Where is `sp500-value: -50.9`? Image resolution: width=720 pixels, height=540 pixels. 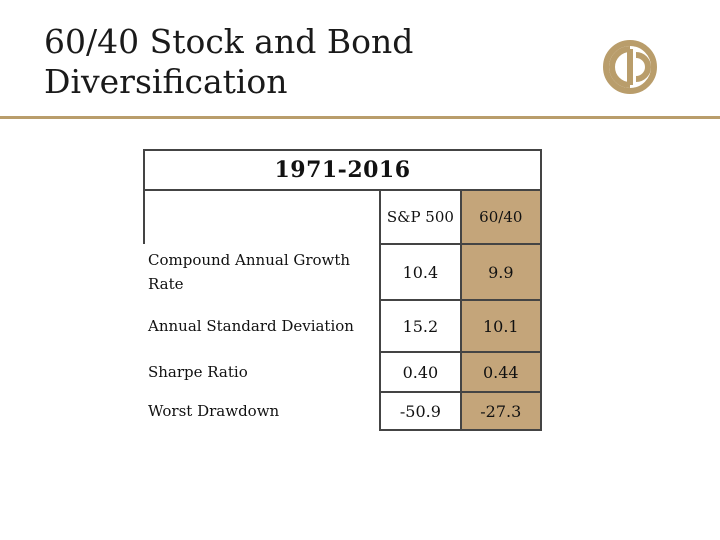 sp500-value: -50.9 is located at coordinates (420, 411).